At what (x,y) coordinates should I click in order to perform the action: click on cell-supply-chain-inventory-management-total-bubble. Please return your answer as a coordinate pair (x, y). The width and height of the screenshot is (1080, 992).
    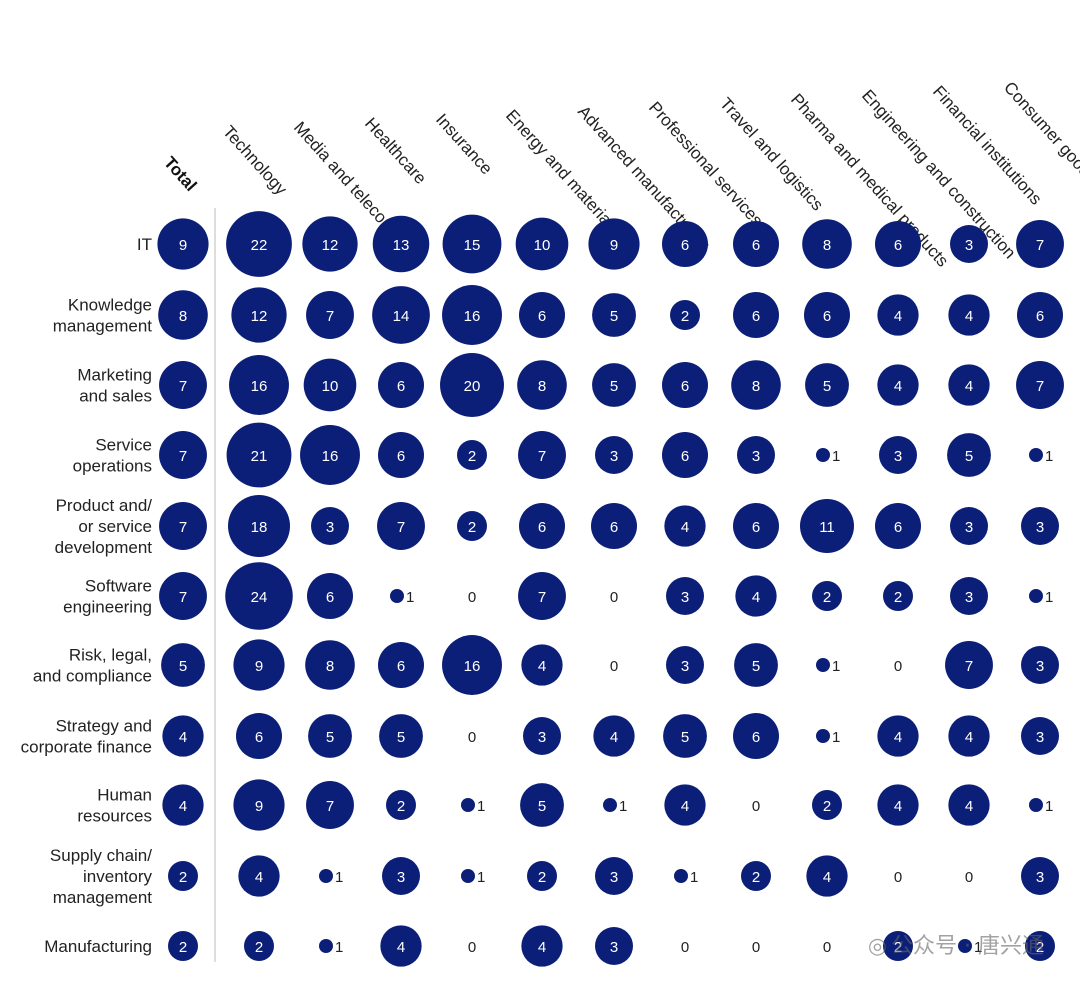
    Looking at the image, I should click on (183, 876).